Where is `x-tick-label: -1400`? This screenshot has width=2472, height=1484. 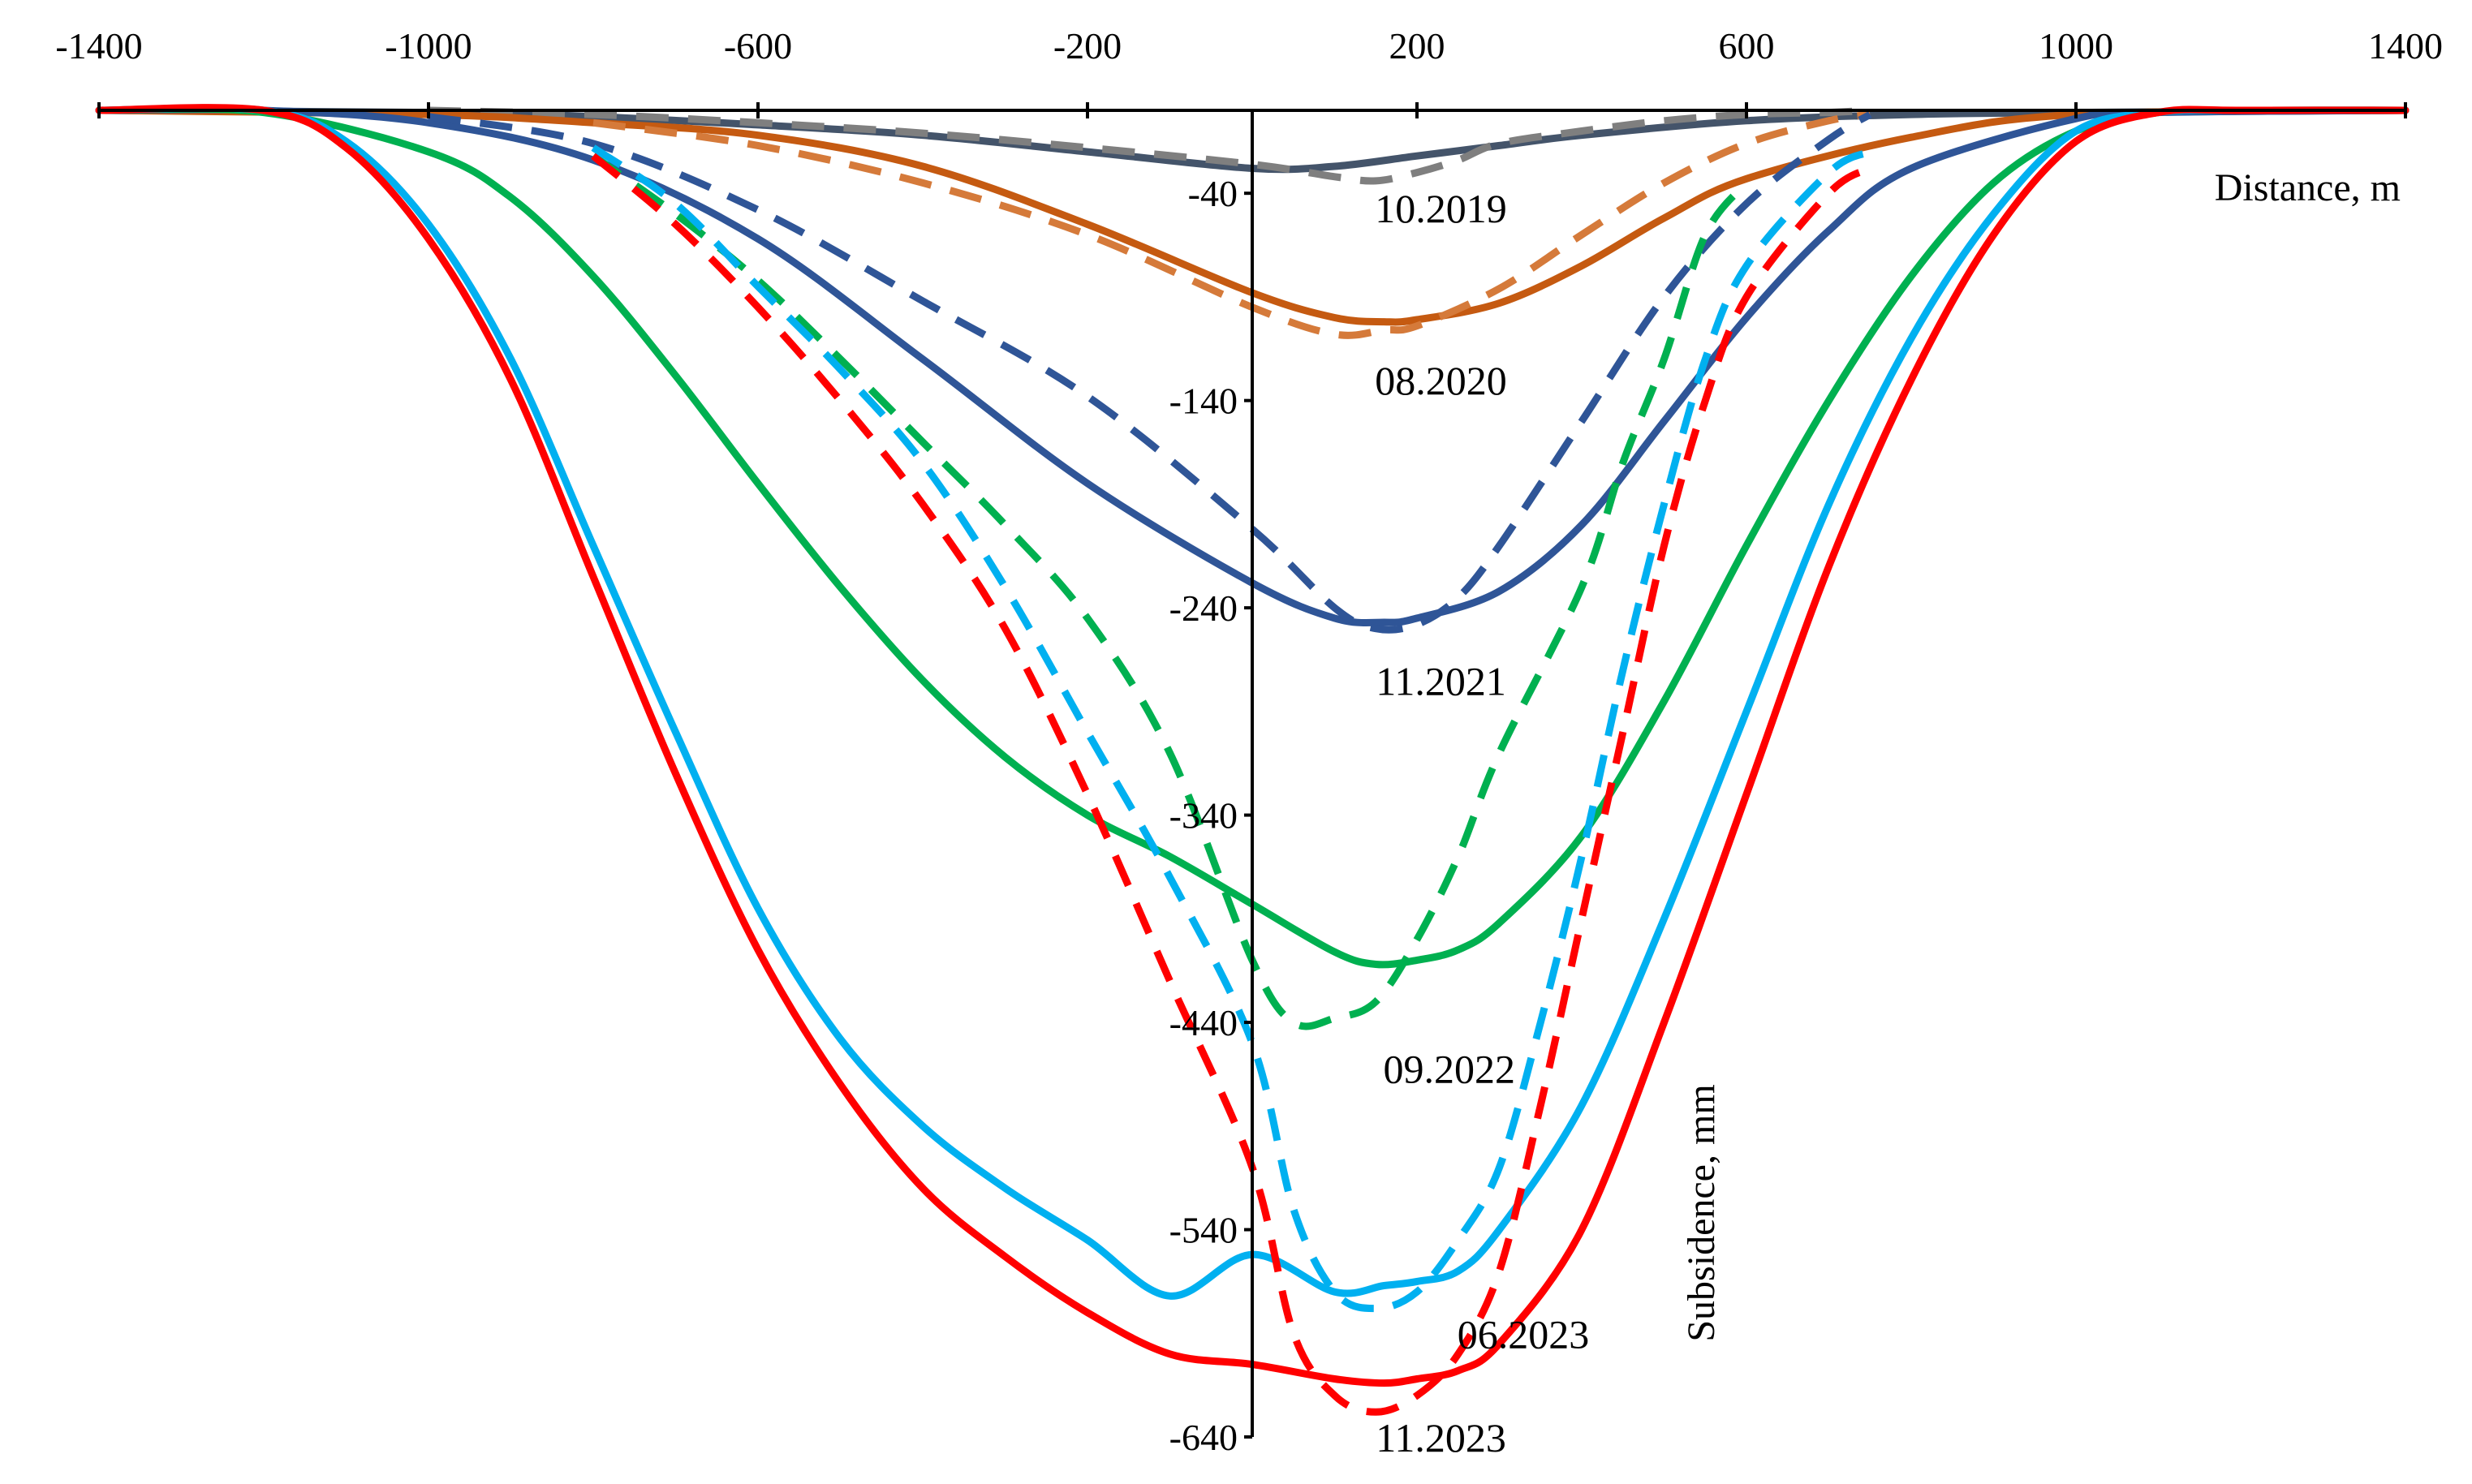
x-tick-label: -1400 is located at coordinates (98, 46).